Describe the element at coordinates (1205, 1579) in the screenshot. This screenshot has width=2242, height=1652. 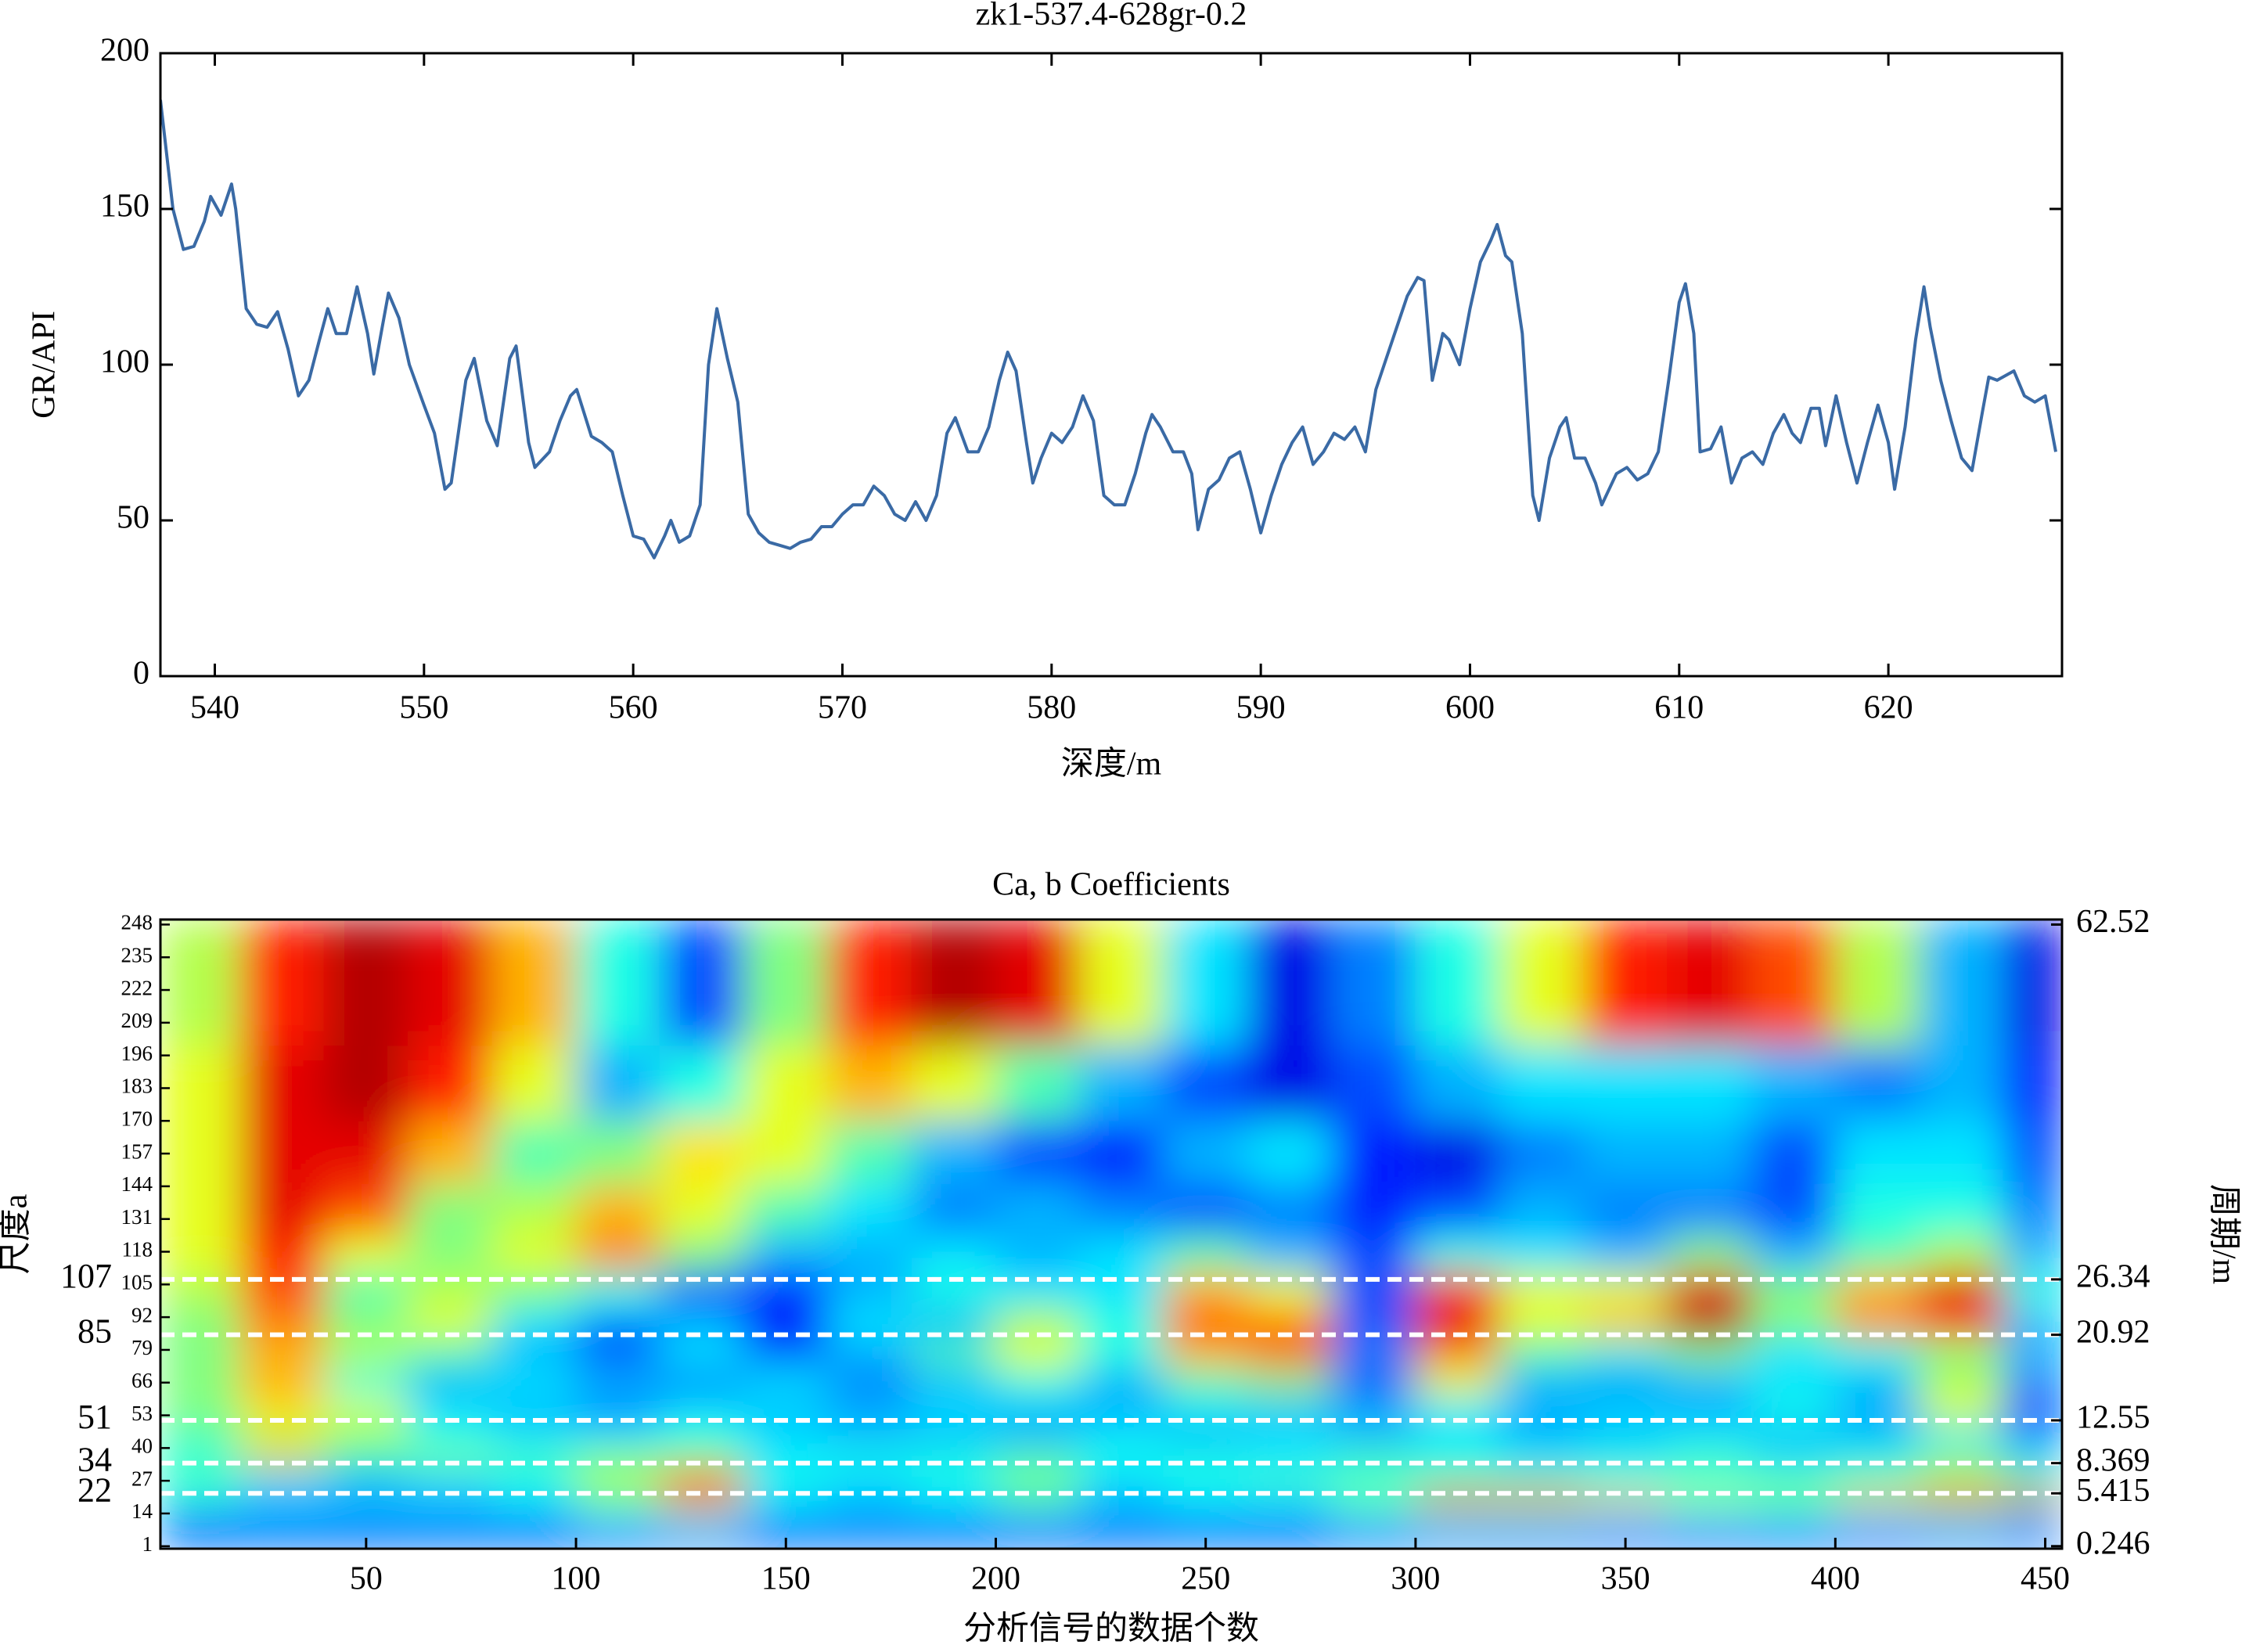
I see `x-tick-label: 250` at that location.